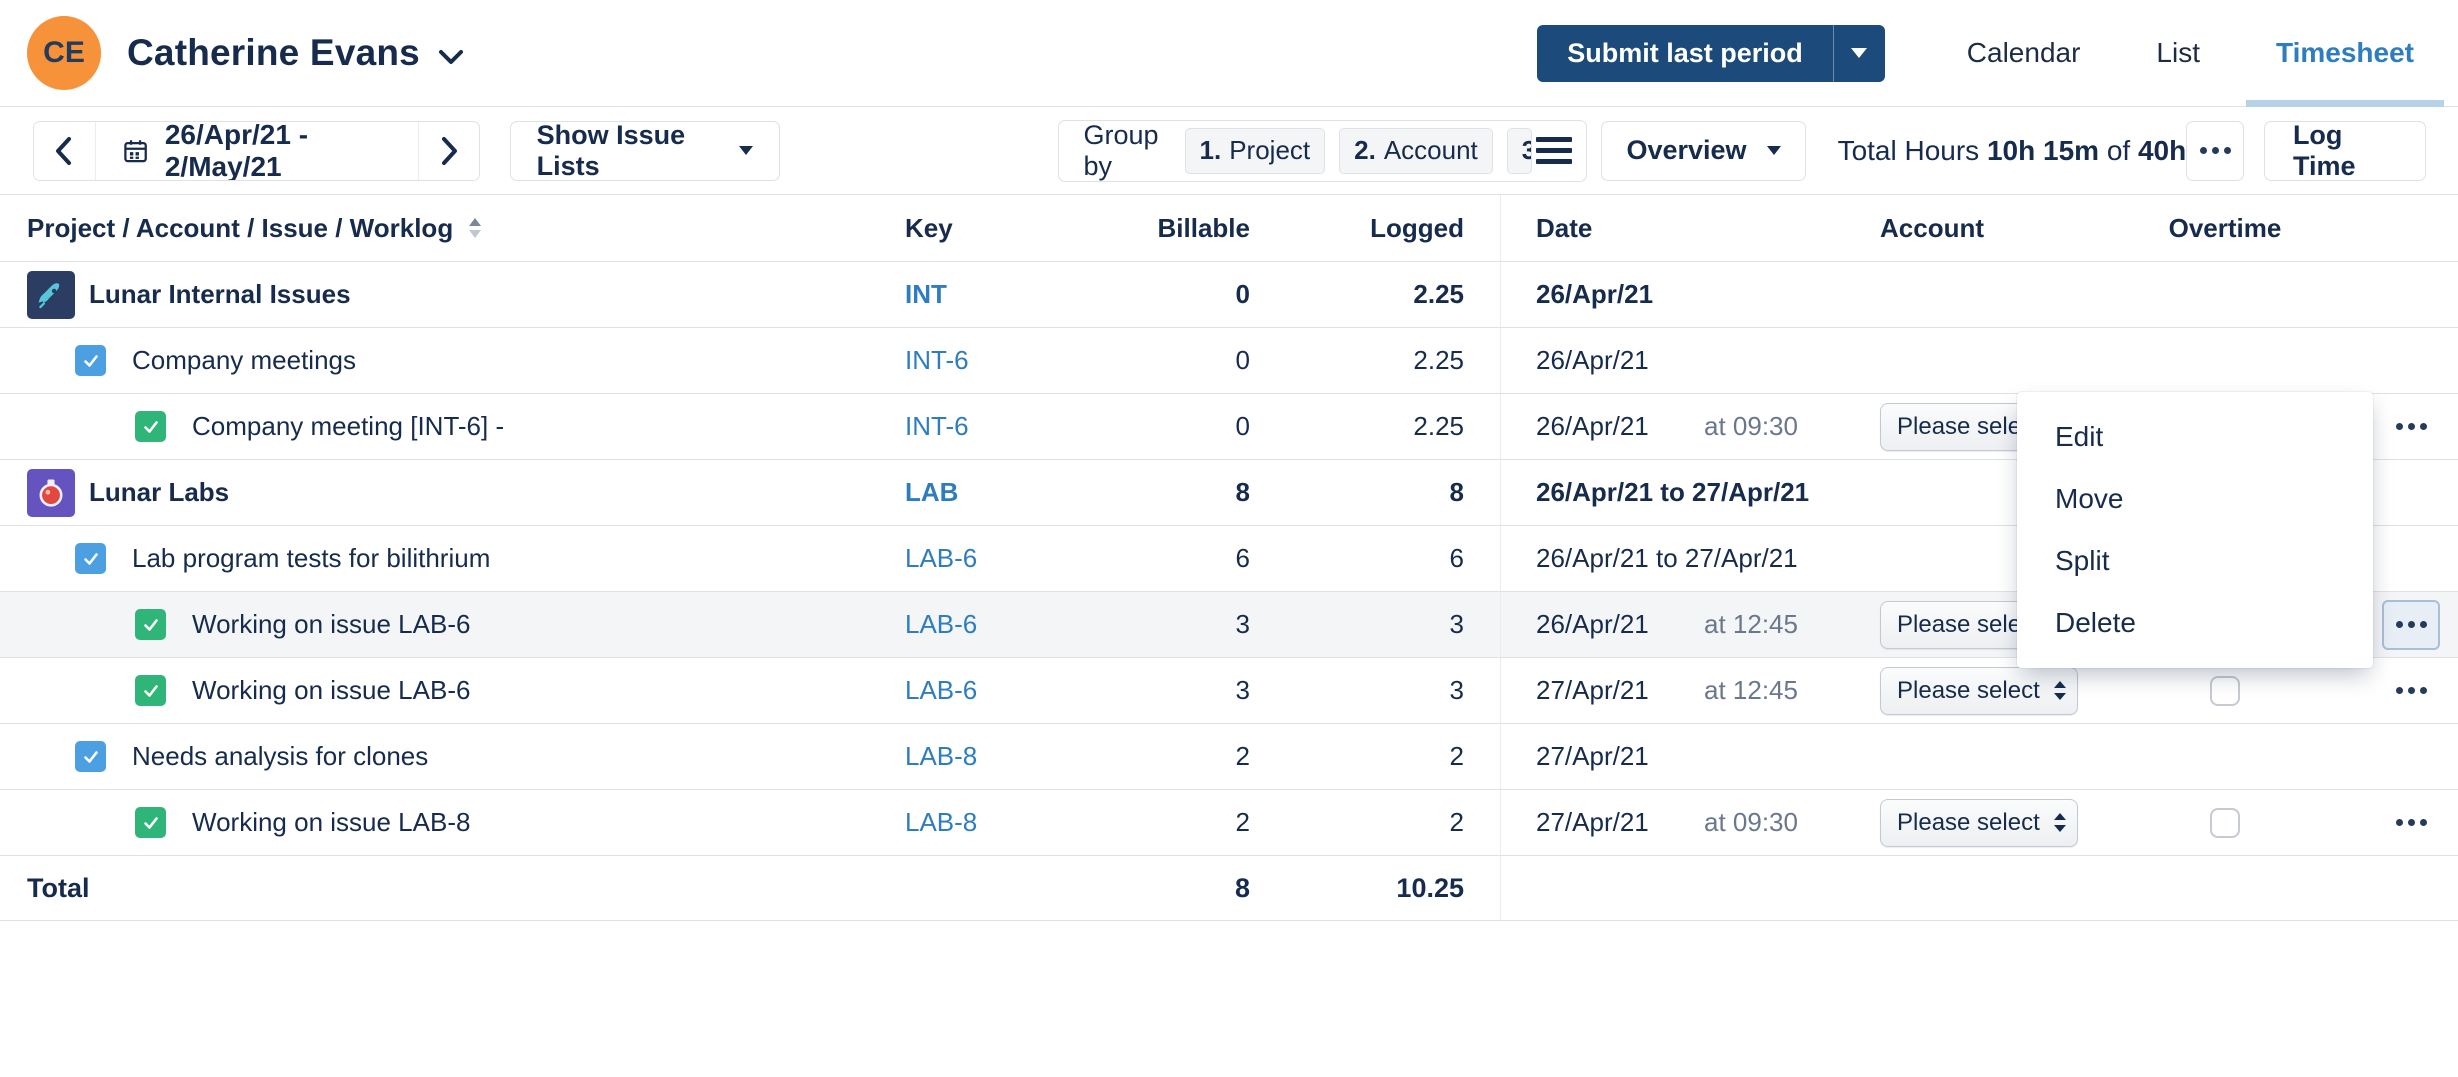 The image size is (2458, 1077). I want to click on row-label: Working on issue LAB-8, so click(331, 822).